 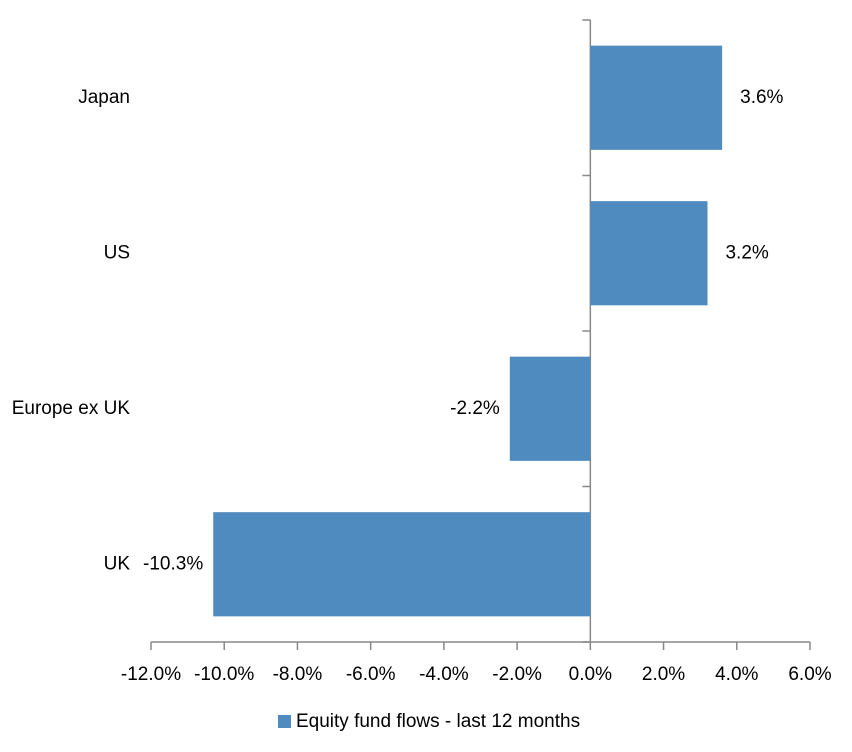 What do you see at coordinates (761, 97) in the screenshot?
I see `value-label: 3.6%` at bounding box center [761, 97].